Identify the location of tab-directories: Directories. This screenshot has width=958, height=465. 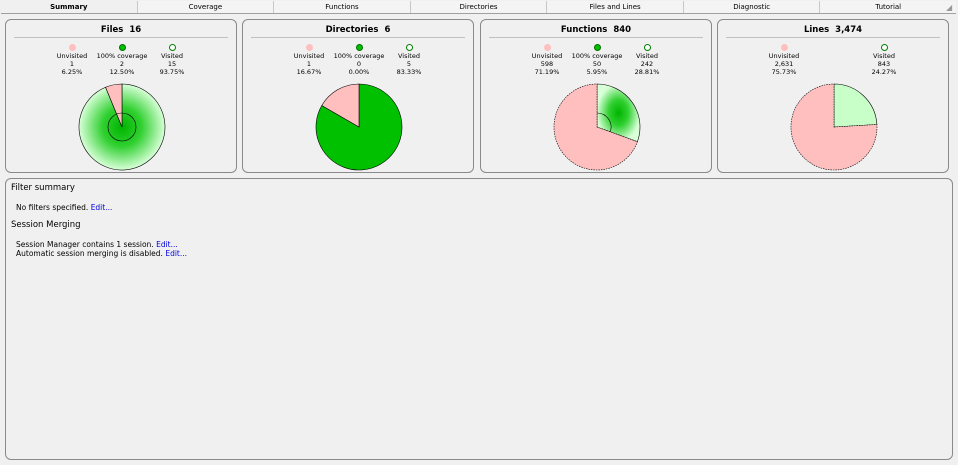
(479, 7).